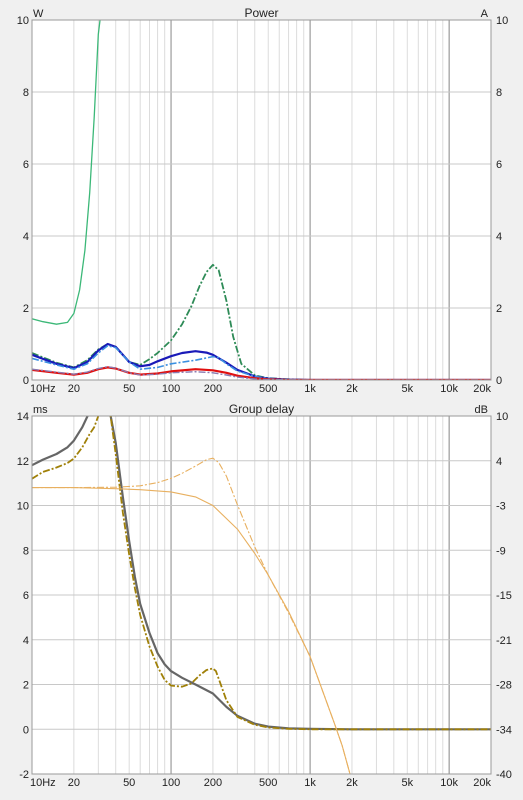  I want to click on y-right-tick-label: 0, so click(499, 381).